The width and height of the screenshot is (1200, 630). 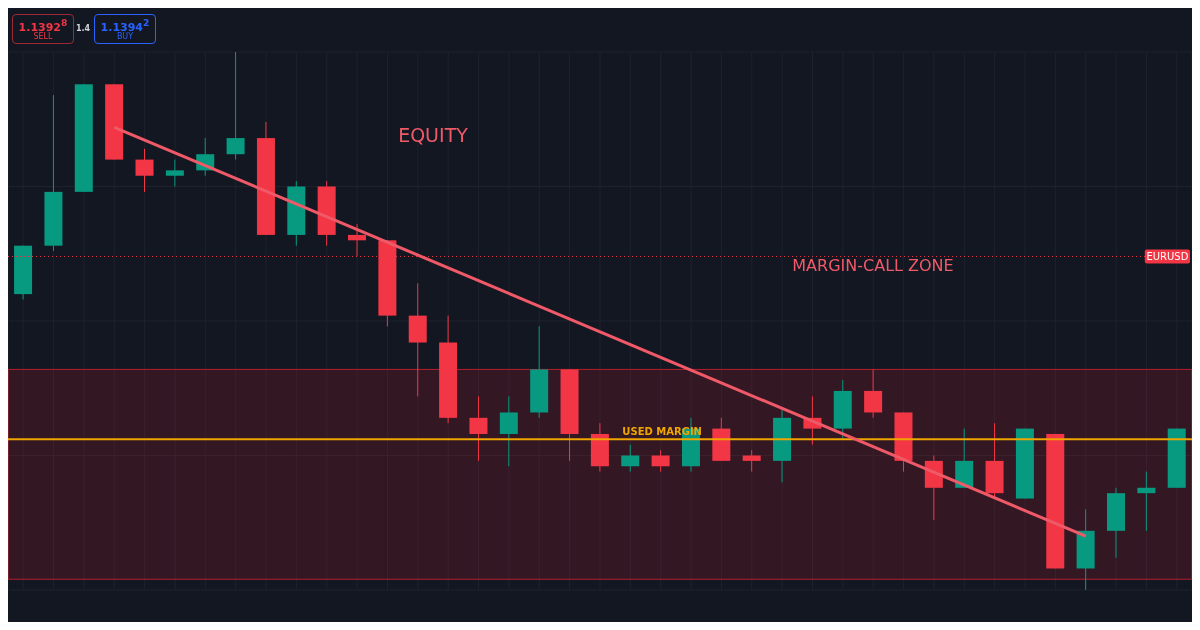 I want to click on ref-line-label: EURUSD, so click(x=1167, y=257).